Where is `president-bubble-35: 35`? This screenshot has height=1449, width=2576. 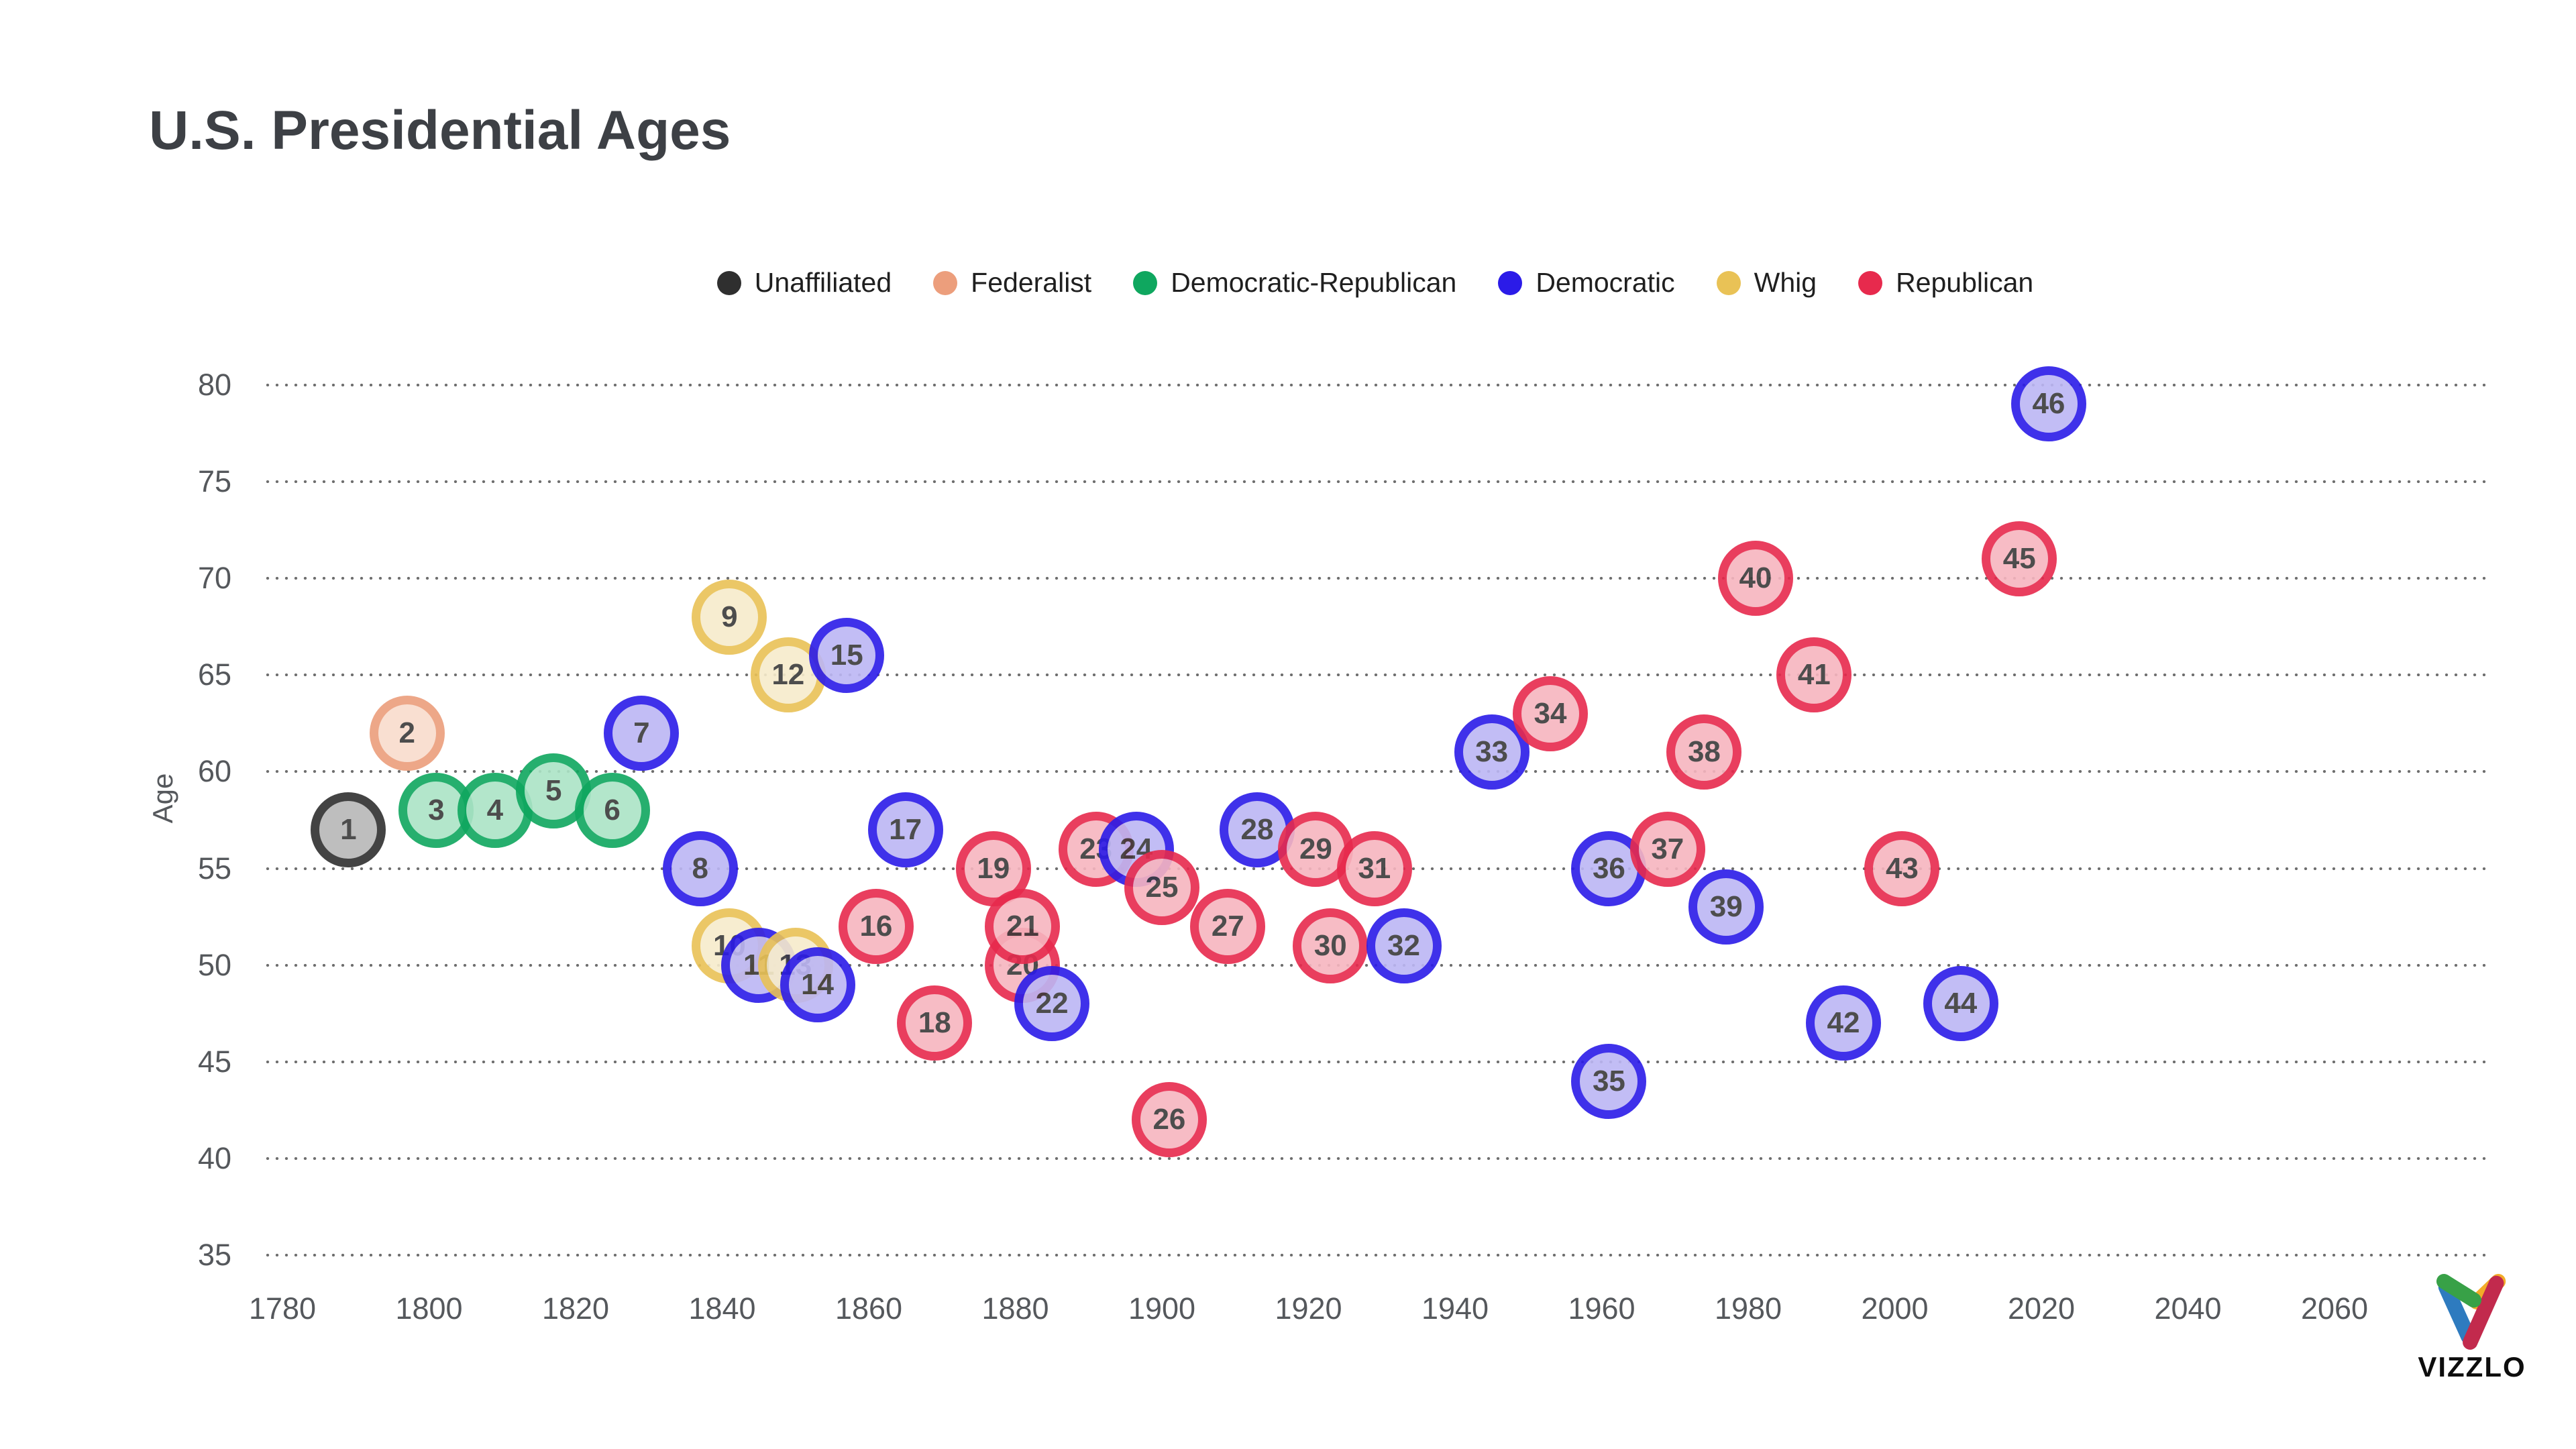 president-bubble-35: 35 is located at coordinates (1609, 1081).